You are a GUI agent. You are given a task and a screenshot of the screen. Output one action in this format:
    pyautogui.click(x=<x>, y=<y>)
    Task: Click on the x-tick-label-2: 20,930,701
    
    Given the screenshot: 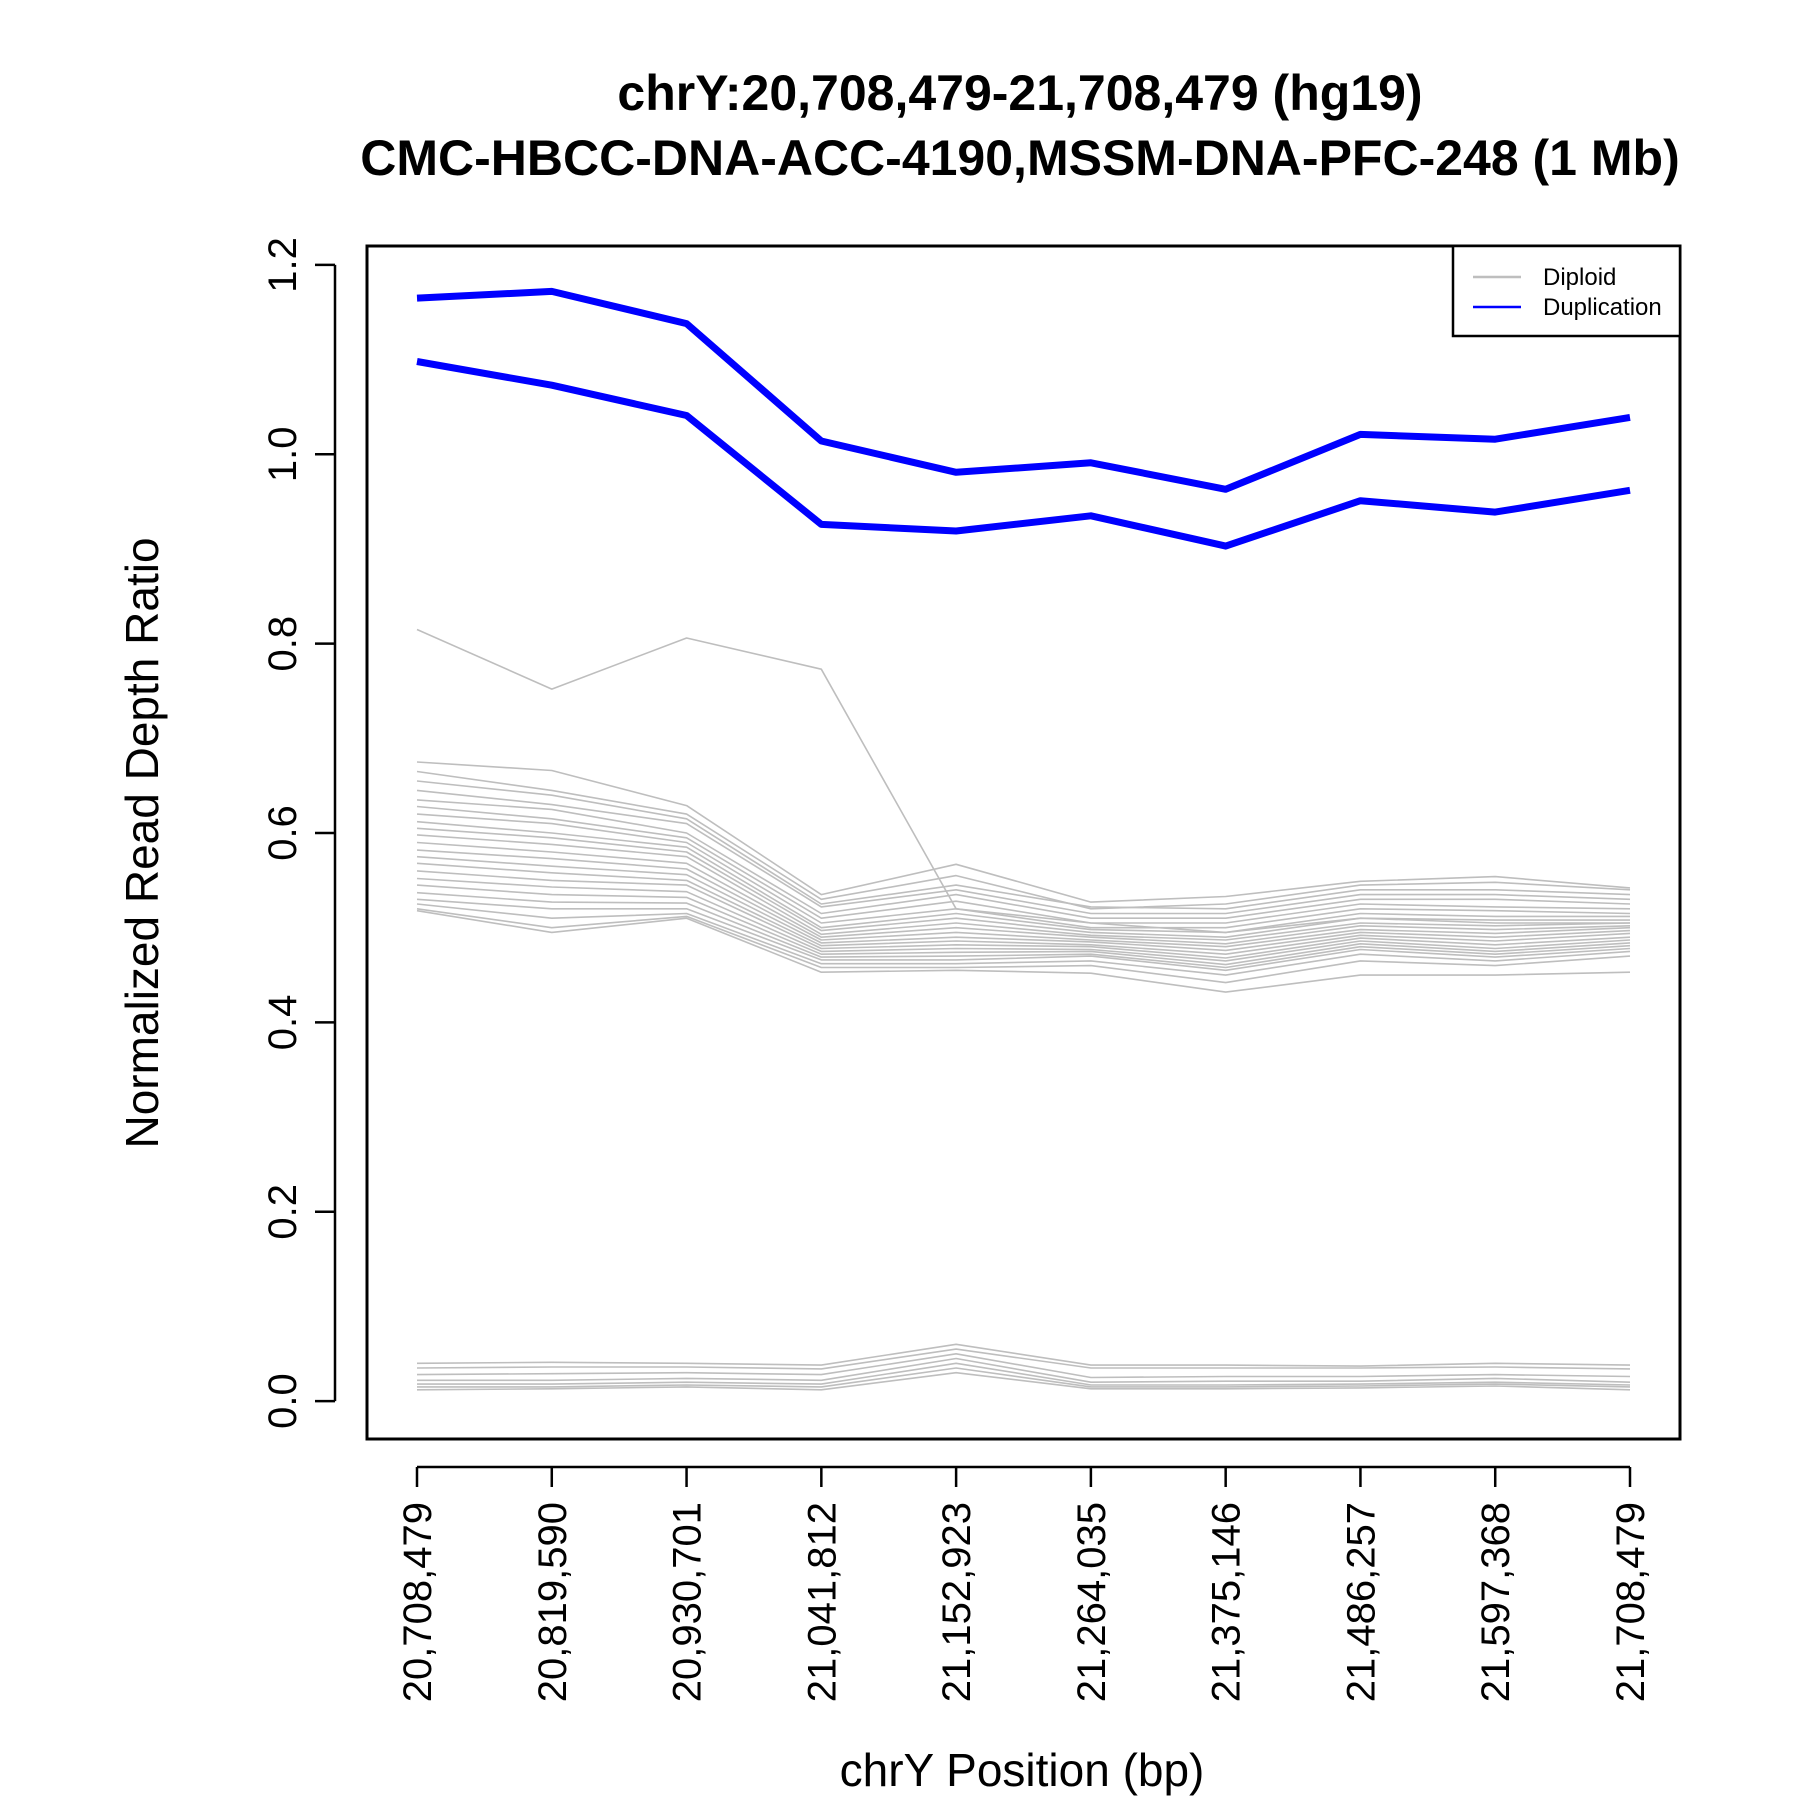 What is the action you would take?
    pyautogui.click(x=688, y=1602)
    